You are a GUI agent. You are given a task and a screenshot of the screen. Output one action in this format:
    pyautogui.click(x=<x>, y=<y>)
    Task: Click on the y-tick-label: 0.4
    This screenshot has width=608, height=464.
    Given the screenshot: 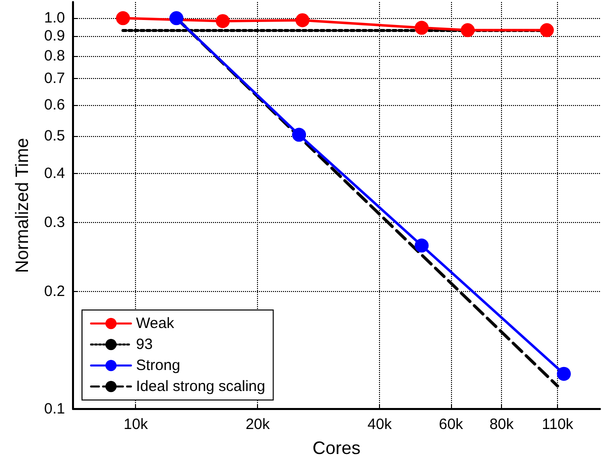 What is the action you would take?
    pyautogui.click(x=54, y=173)
    